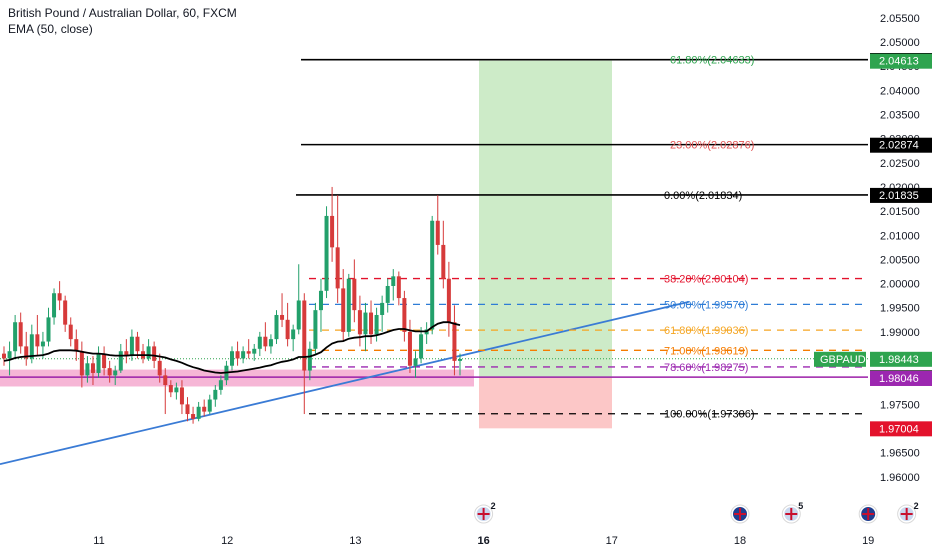 The height and width of the screenshot is (550, 932). What do you see at coordinates (98, 541) in the screenshot?
I see `time-axis-tick: 11` at bounding box center [98, 541].